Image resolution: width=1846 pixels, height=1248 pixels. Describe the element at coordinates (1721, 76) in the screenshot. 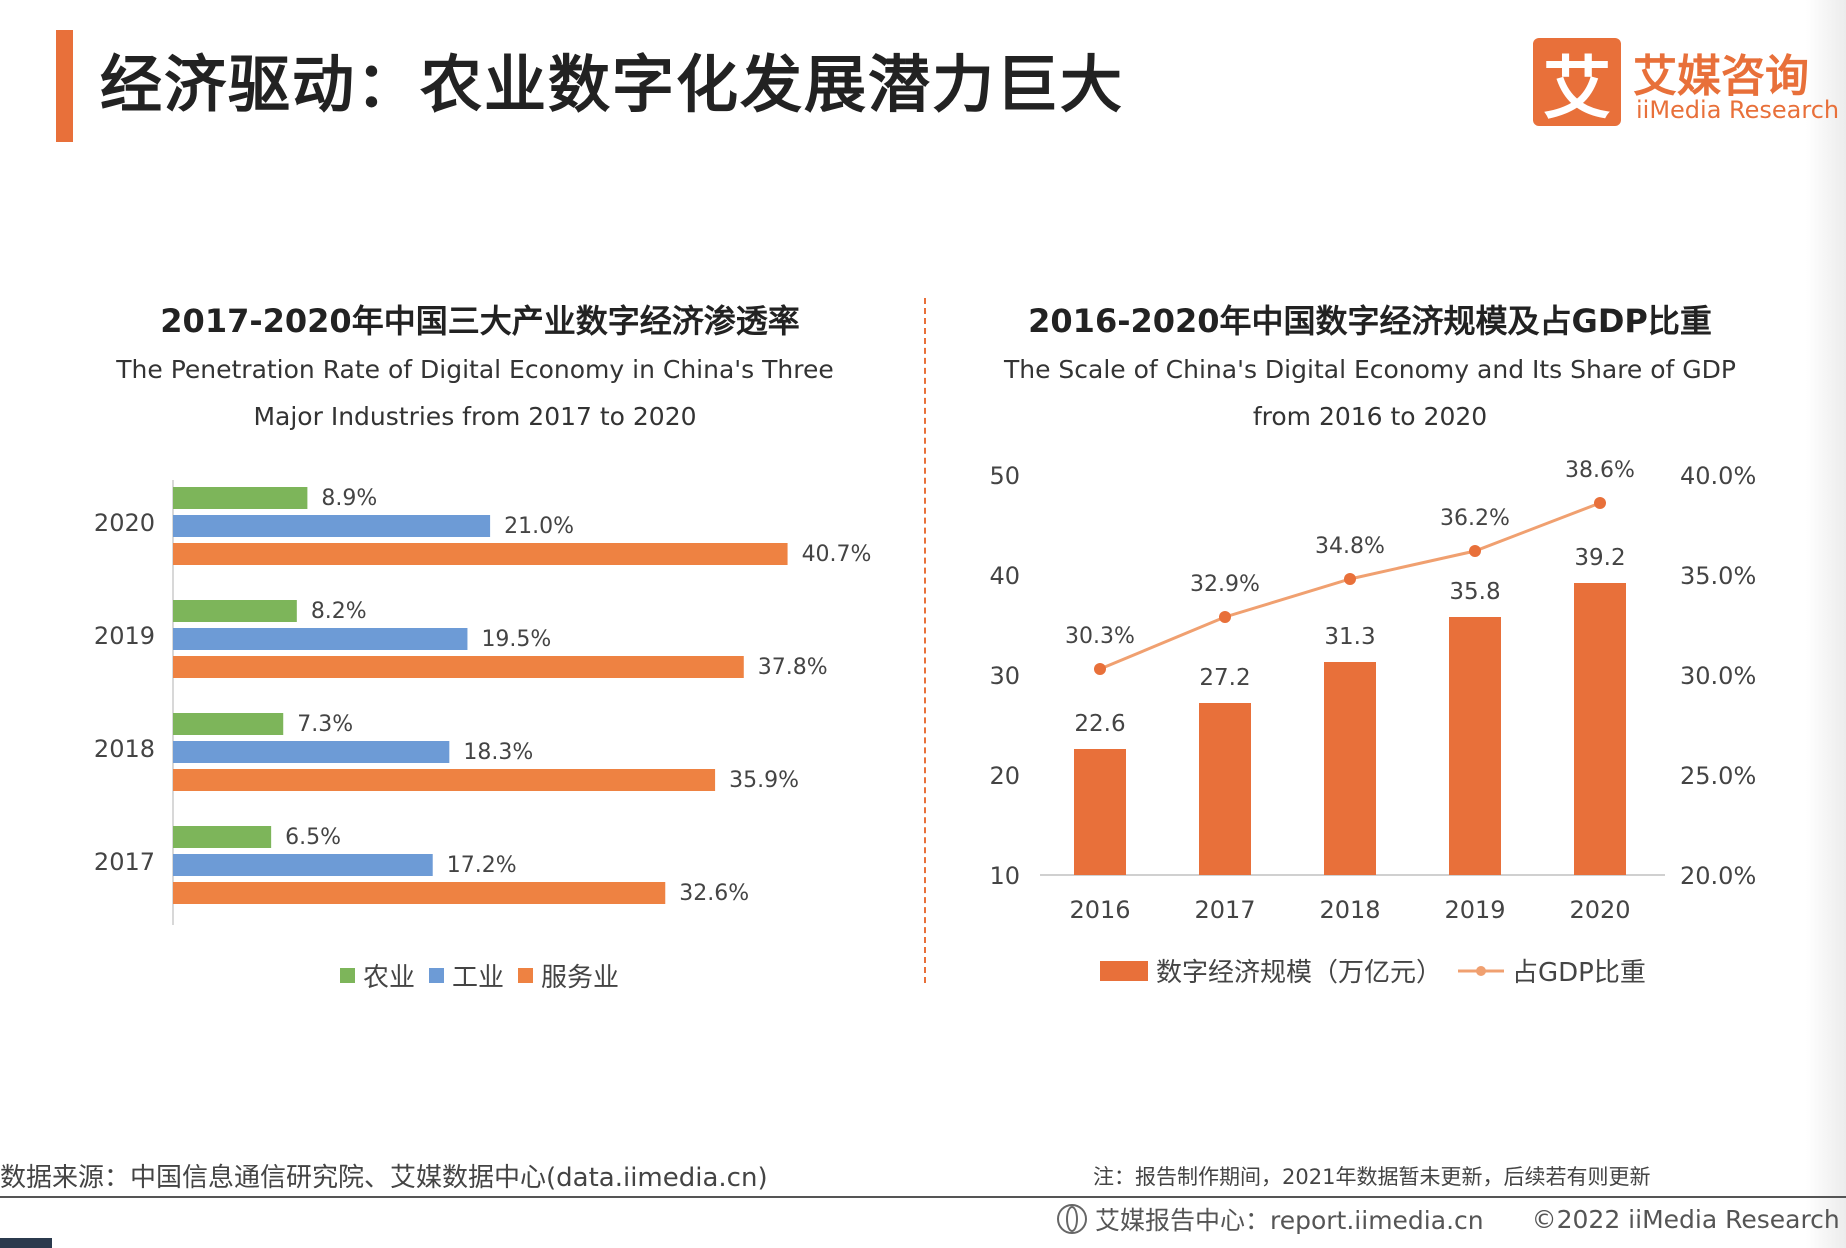

I see `logo-chinese-name: 艾媒咨询` at that location.